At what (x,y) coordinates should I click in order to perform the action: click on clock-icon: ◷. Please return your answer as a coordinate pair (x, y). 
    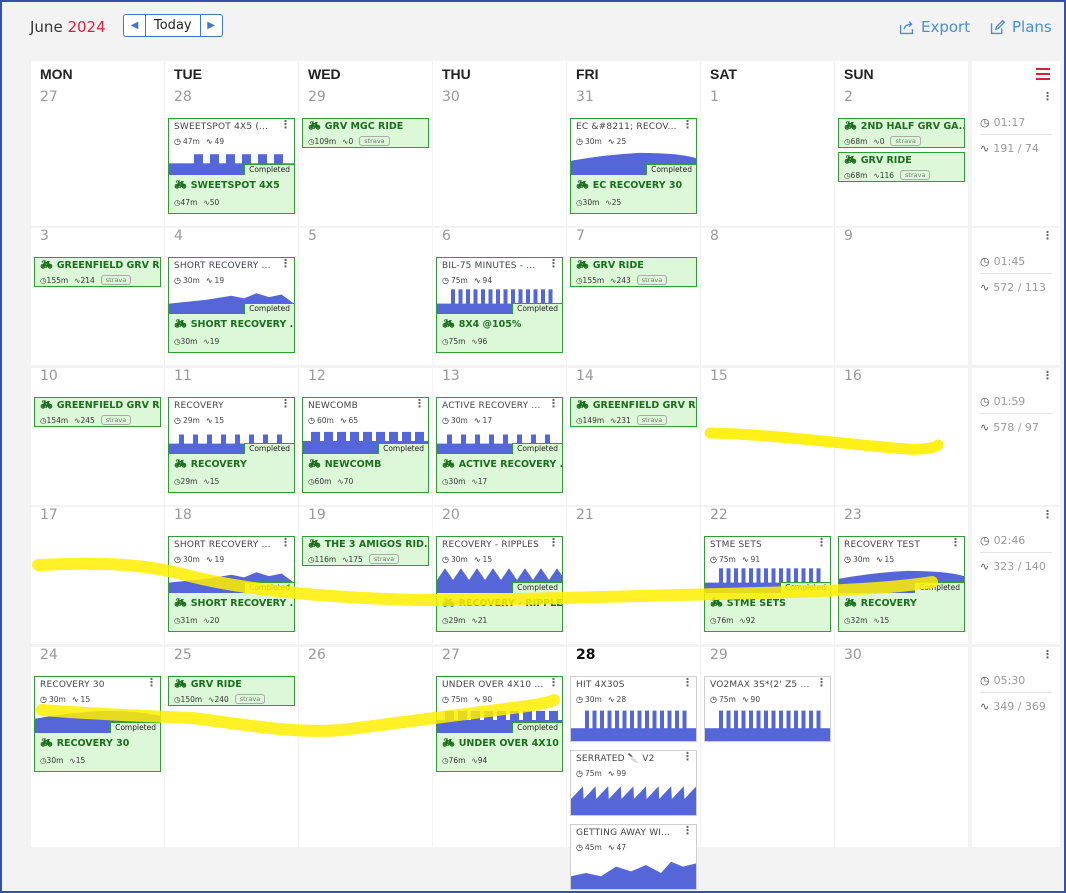
    Looking at the image, I should click on (985, 540).